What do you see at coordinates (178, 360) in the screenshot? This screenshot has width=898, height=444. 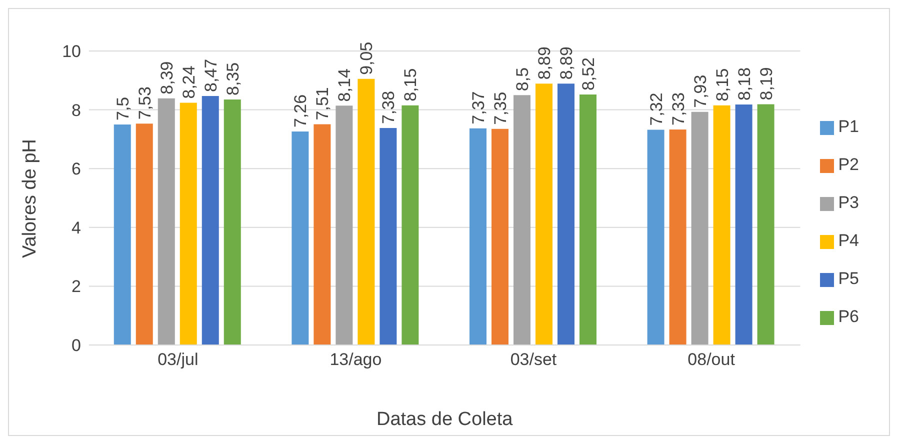 I see `x-tick-label: 03/jul` at bounding box center [178, 360].